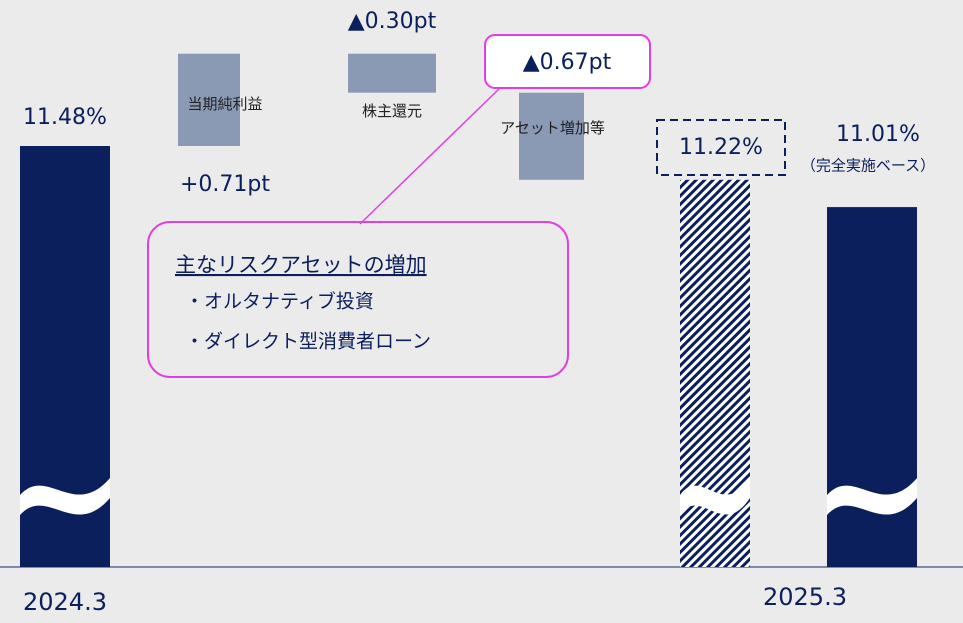 Image resolution: width=963 pixels, height=623 pixels. I want to click on value-label: +0.71pt, so click(225, 184).